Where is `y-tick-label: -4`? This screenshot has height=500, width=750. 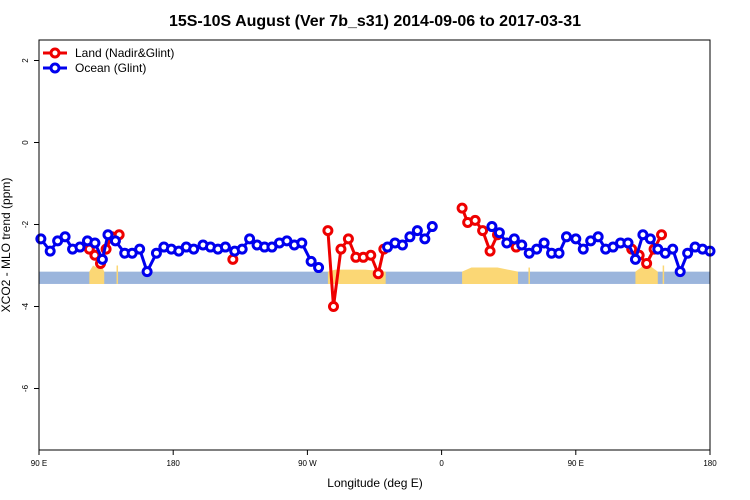
y-tick-label: -4 is located at coordinates (25, 306).